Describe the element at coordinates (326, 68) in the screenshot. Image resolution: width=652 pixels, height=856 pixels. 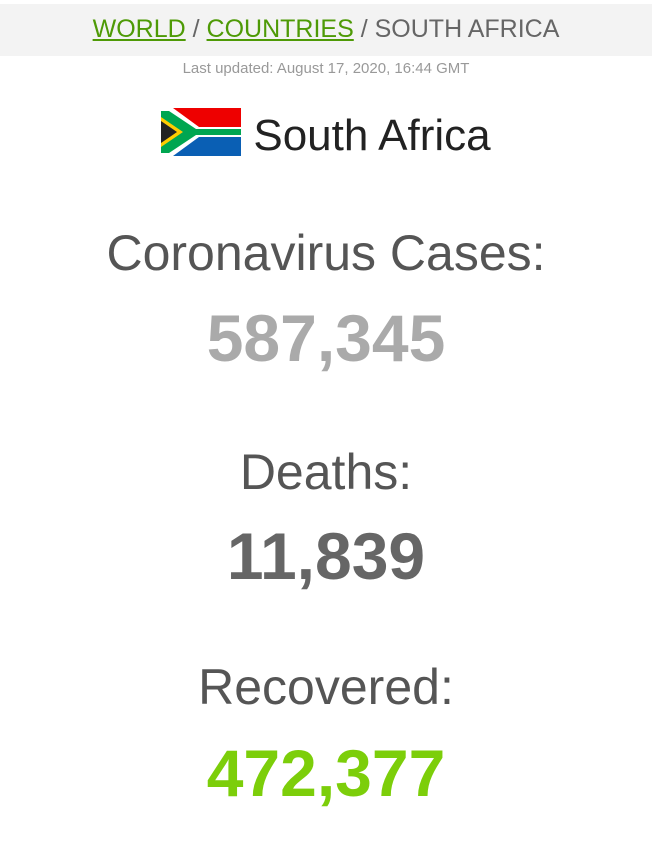
I see `last-updated: Last updated: August 17, 2020, 16:44 GMT` at that location.